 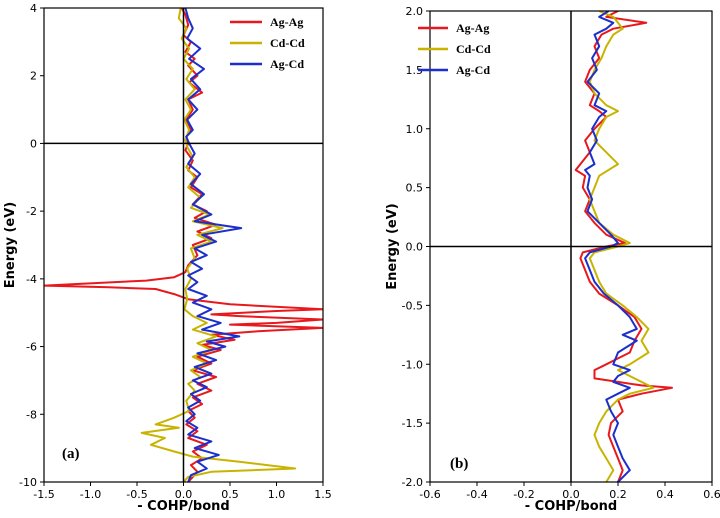 I want to click on y-tick-label: 1.0, so click(x=415, y=129).